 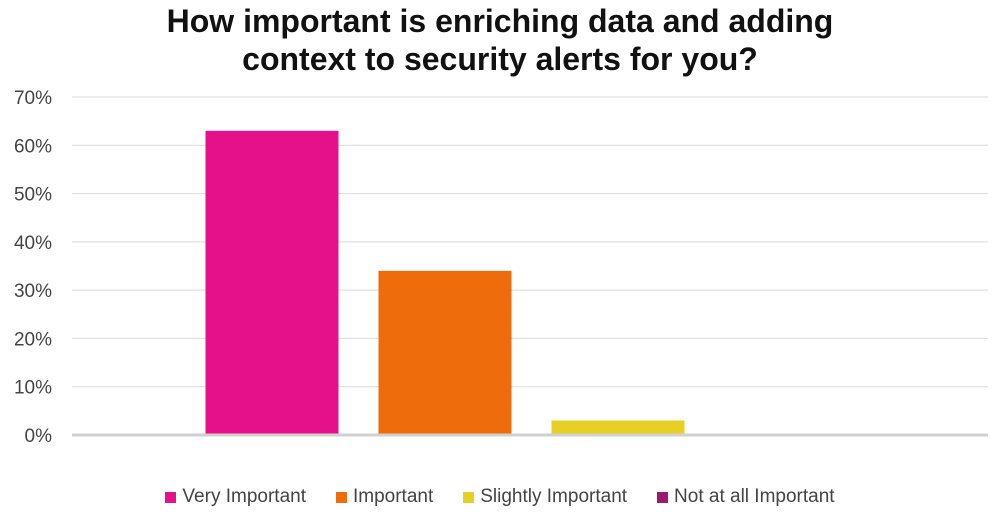 I want to click on y-tick-label: 0%, so click(x=39, y=436).